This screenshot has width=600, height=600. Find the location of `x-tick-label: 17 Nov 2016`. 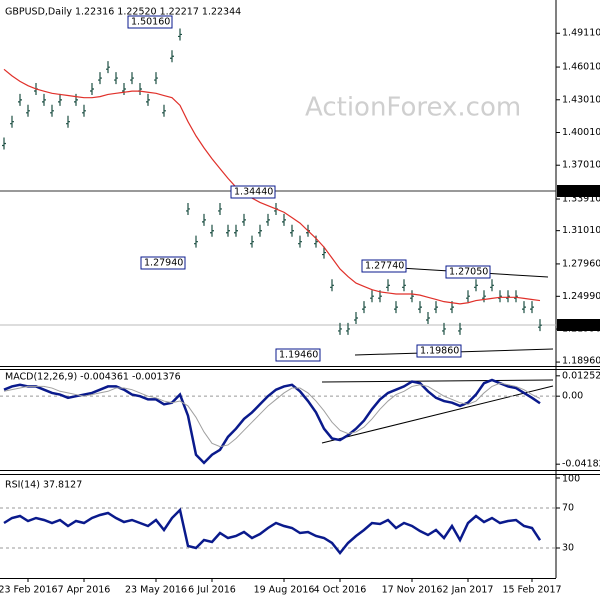

x-tick-label: 17 Nov 2016 is located at coordinates (412, 590).